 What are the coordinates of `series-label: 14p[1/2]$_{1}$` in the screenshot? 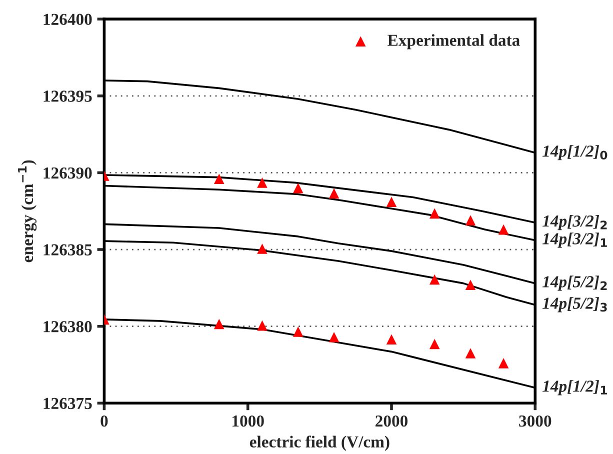 It's located at (574, 388).